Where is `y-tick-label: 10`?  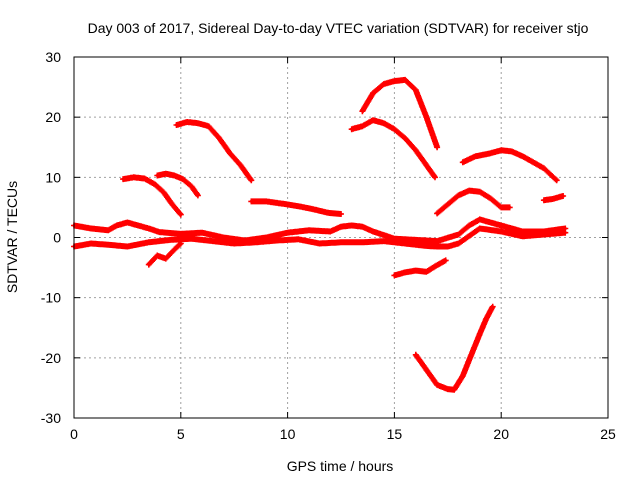 y-tick-label: 10 is located at coordinates (53, 177).